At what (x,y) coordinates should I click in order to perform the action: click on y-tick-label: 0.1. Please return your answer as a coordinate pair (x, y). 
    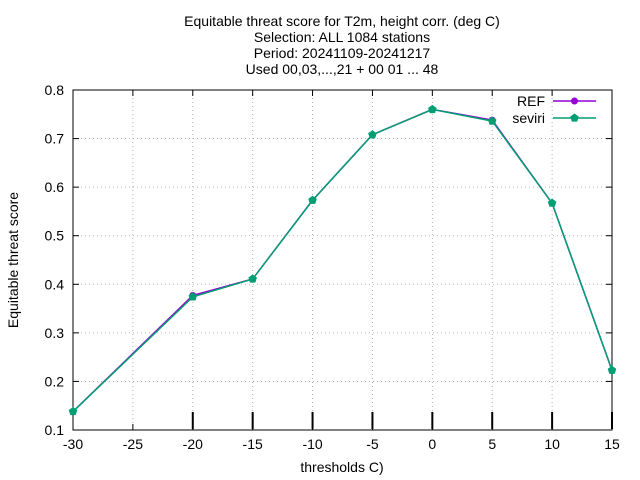
    Looking at the image, I should click on (55, 430).